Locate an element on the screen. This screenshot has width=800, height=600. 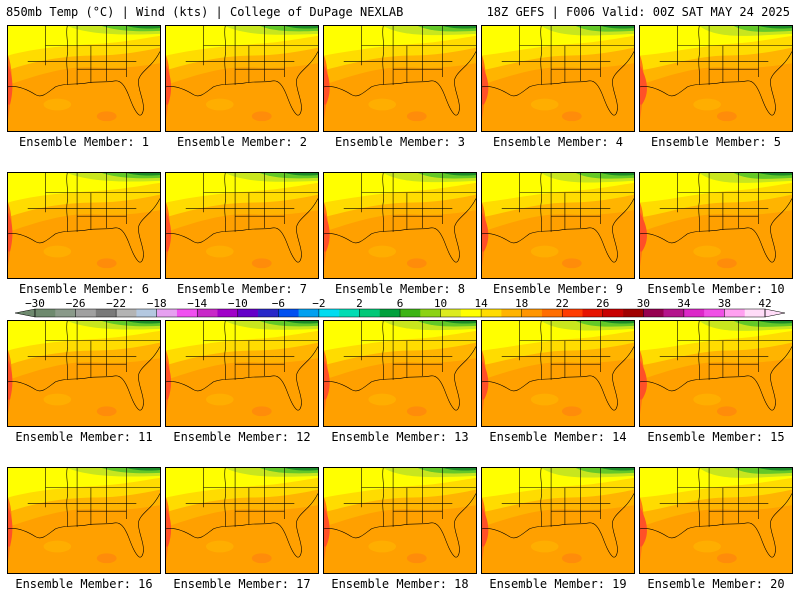
colorbar-tick-label: −18 is located at coordinates (157, 303).